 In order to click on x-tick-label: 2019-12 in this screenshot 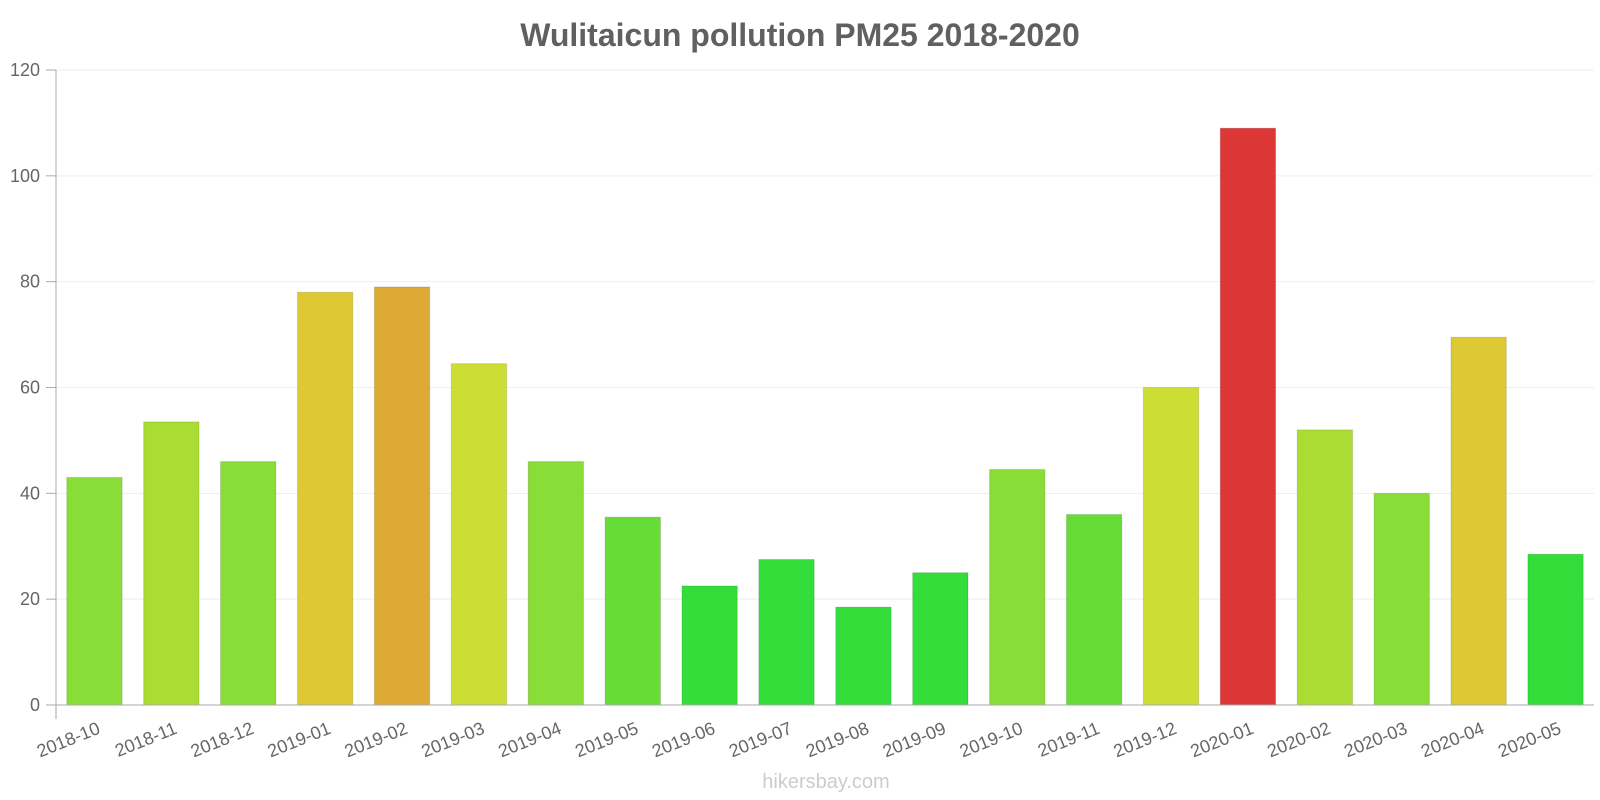, I will do `click(1145, 739)`.